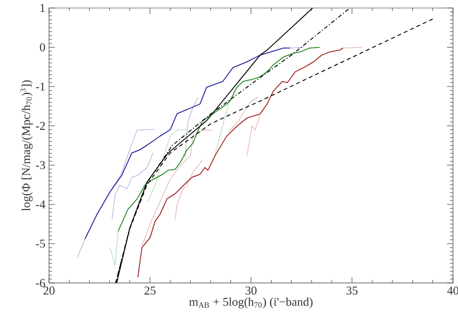 This screenshot has width=458, height=328. Describe the element at coordinates (251, 302) in the screenshot. I see `x-axis-title: m$_{AB}$ + 5log(h$_{70}$) (i'−band)` at that location.